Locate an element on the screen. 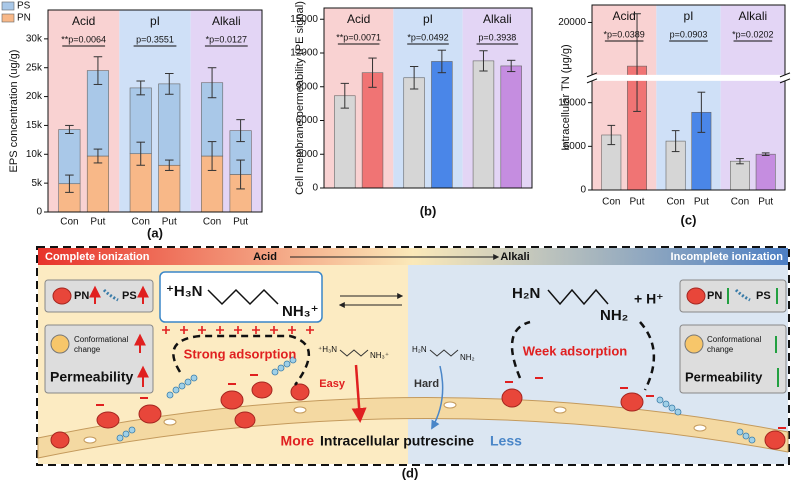 The width and height of the screenshot is (793, 482). strong-adsorption-outline is located at coordinates (241, 360).